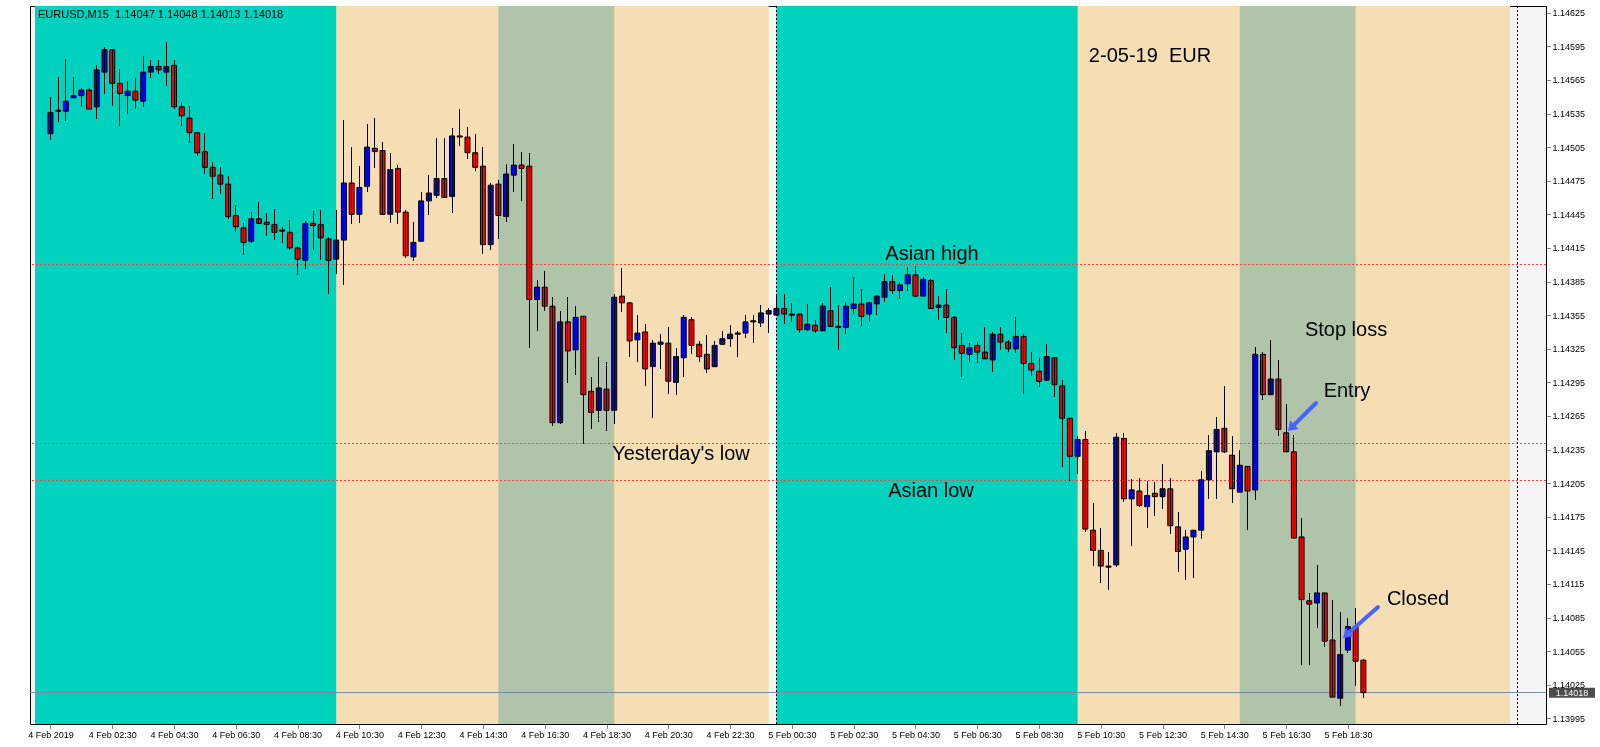 This screenshot has height=747, width=1600. Describe the element at coordinates (1569, 181) in the screenshot. I see `y-tick-label: 1.14475` at that location.